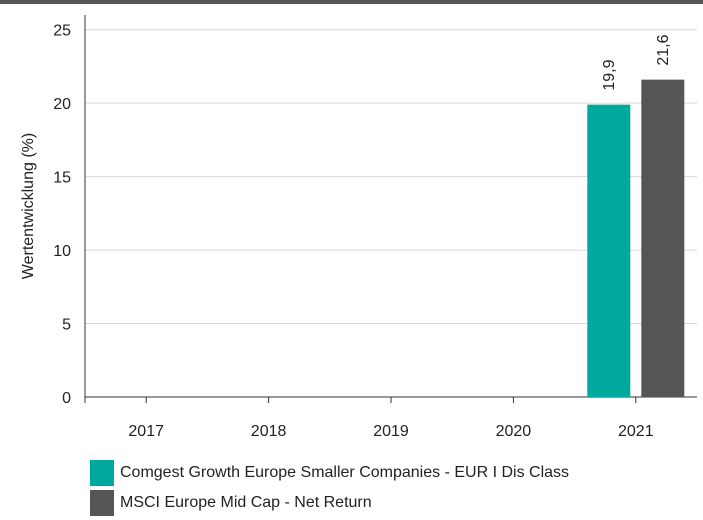 This screenshot has height=520, width=703. Describe the element at coordinates (514, 431) in the screenshot. I see `x-tick-label: 2020` at that location.